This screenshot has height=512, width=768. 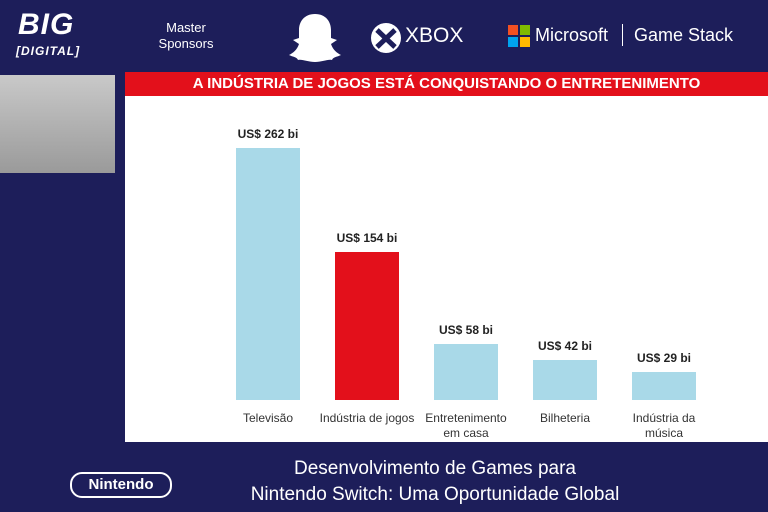 What do you see at coordinates (268, 418) in the screenshot?
I see `x-tick-label: Televisão` at bounding box center [268, 418].